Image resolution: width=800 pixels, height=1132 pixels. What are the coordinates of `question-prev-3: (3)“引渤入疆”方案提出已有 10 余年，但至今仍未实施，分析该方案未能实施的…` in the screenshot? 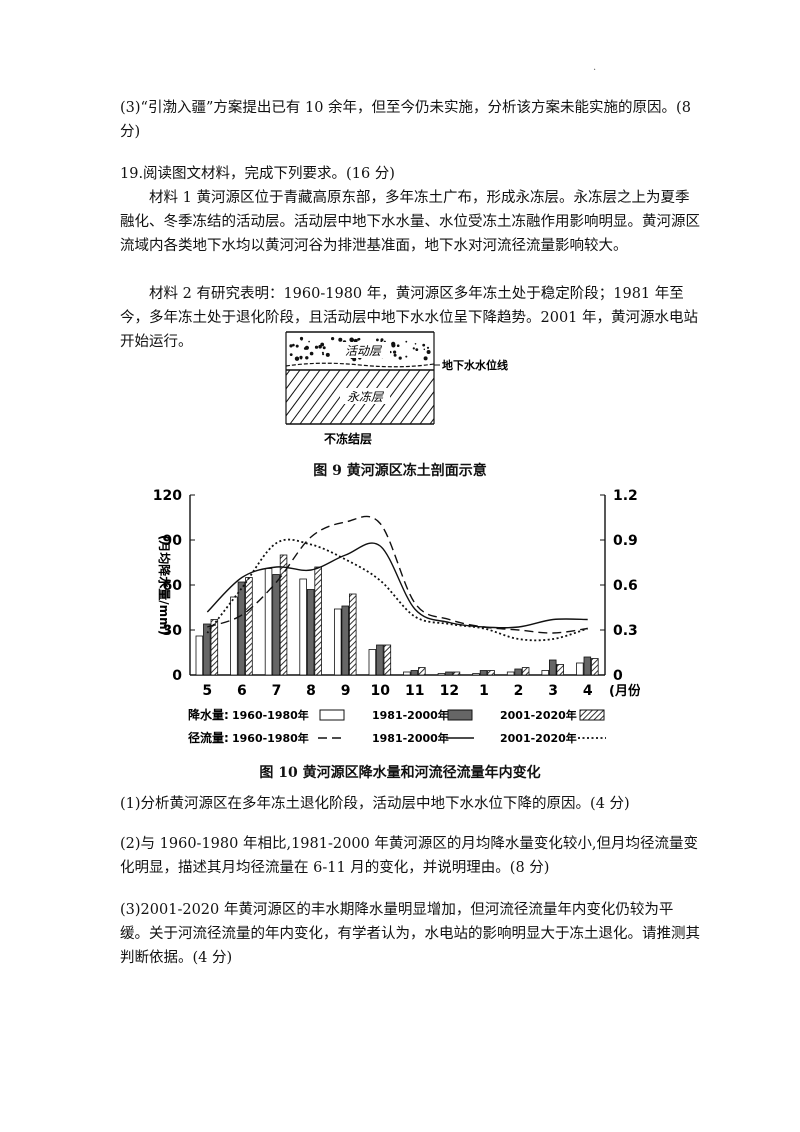 It's located at (405, 120).